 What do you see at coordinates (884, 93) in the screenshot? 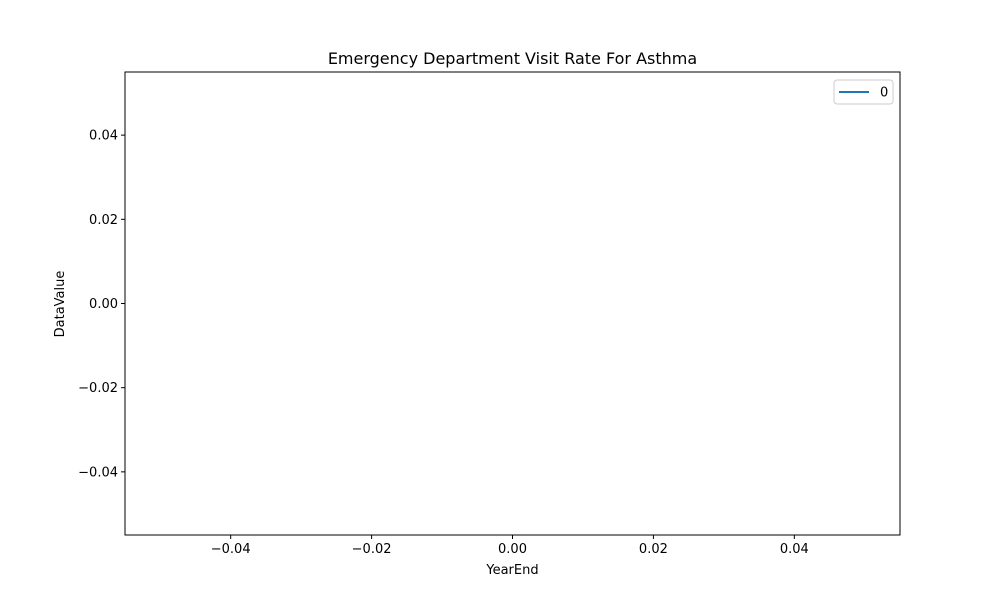
I see `legend-entry-label: 0` at bounding box center [884, 93].